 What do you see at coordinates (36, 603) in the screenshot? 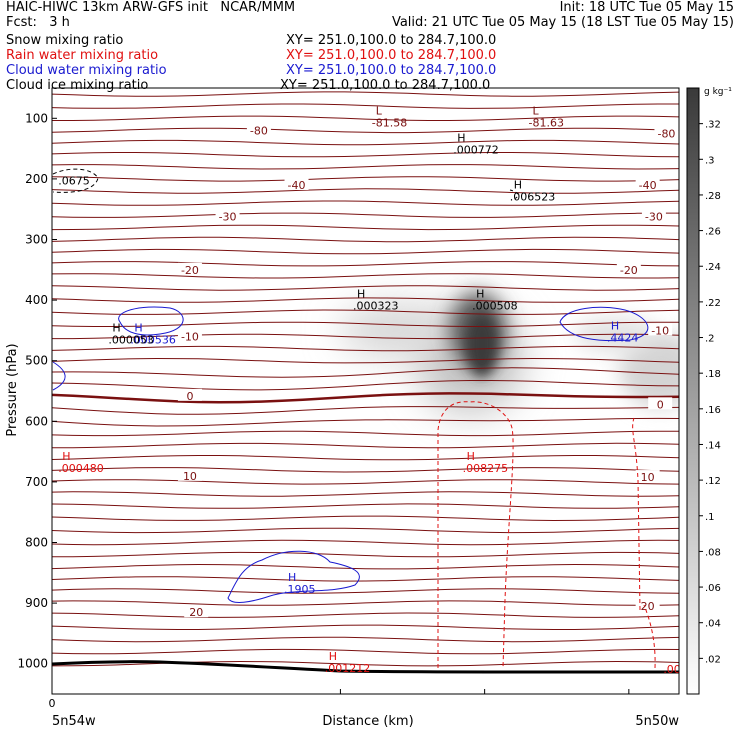
I see `y-tick-label: 900` at bounding box center [36, 603].